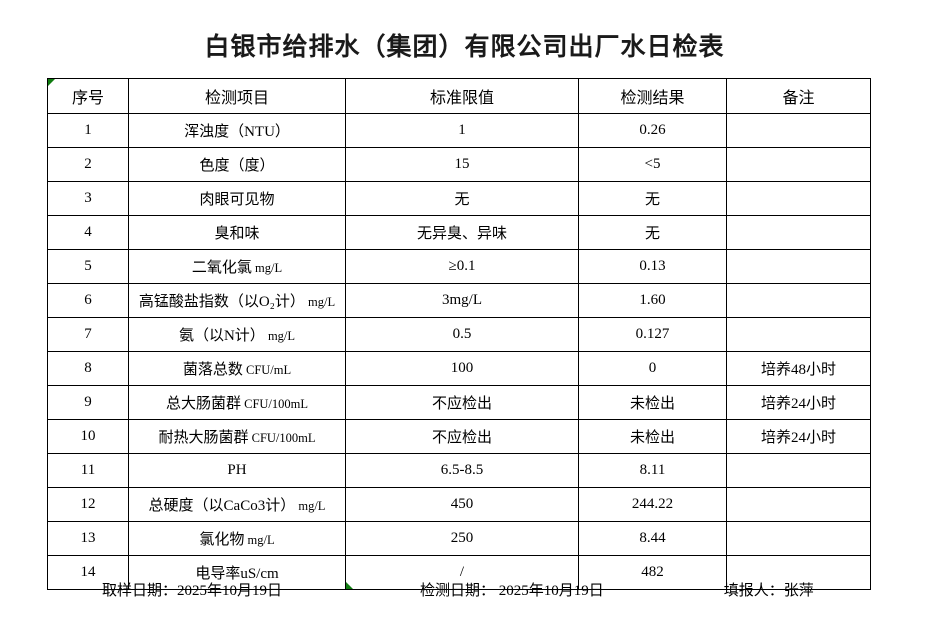  What do you see at coordinates (88, 96) in the screenshot?
I see `column-header-no: 序号` at bounding box center [88, 96].